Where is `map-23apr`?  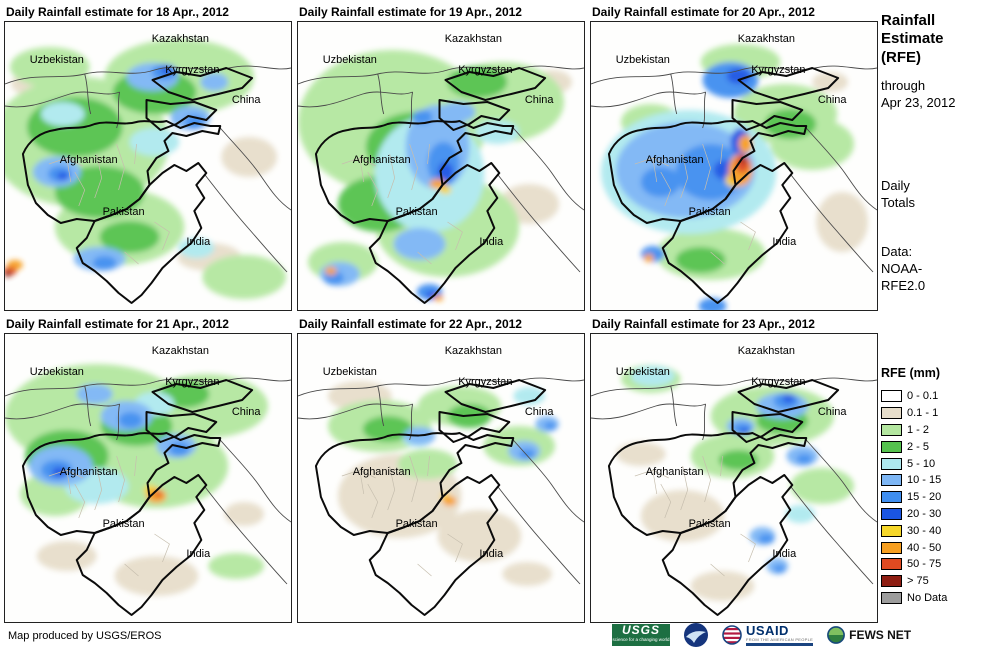 map-23apr is located at coordinates (734, 478).